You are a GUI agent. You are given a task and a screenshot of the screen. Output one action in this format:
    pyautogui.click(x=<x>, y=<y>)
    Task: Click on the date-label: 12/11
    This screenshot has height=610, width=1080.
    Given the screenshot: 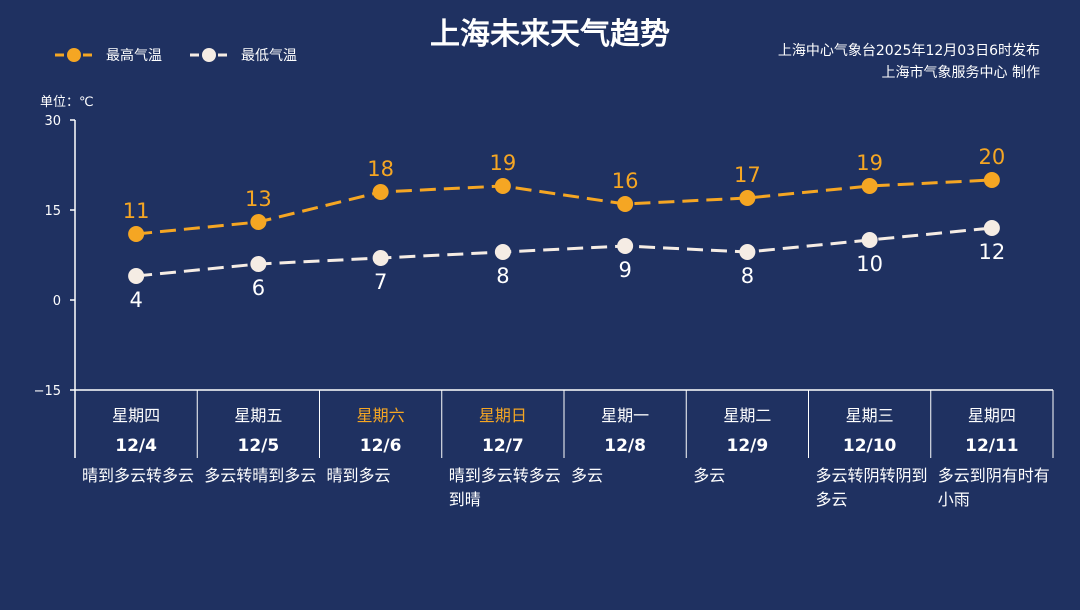 What is the action you would take?
    pyautogui.click(x=992, y=446)
    